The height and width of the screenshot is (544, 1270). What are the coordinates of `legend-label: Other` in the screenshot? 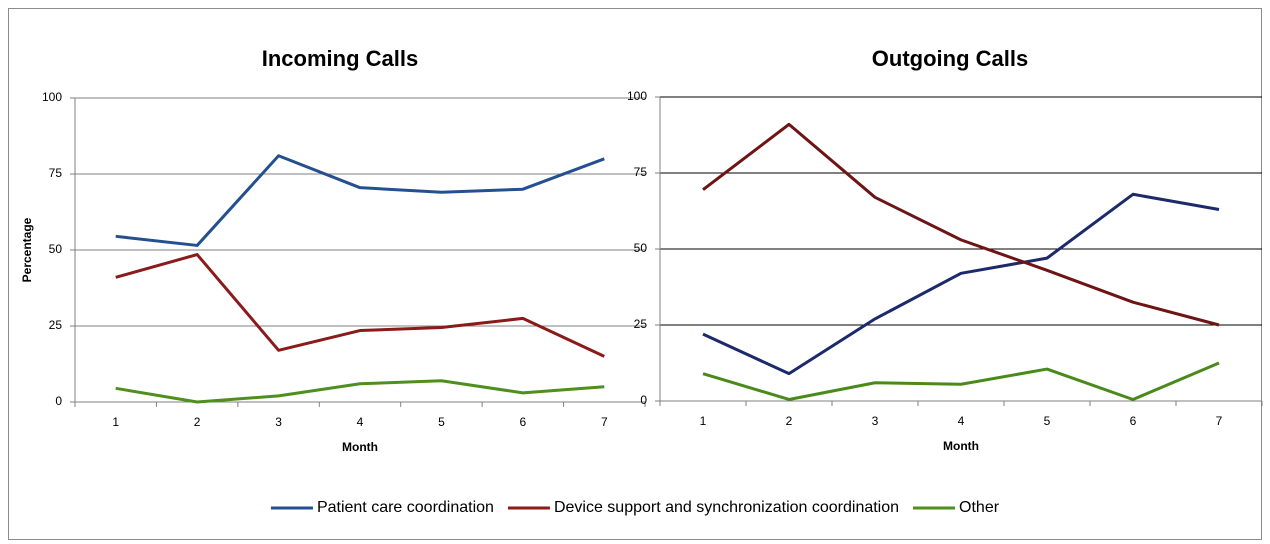 It's located at (979, 507).